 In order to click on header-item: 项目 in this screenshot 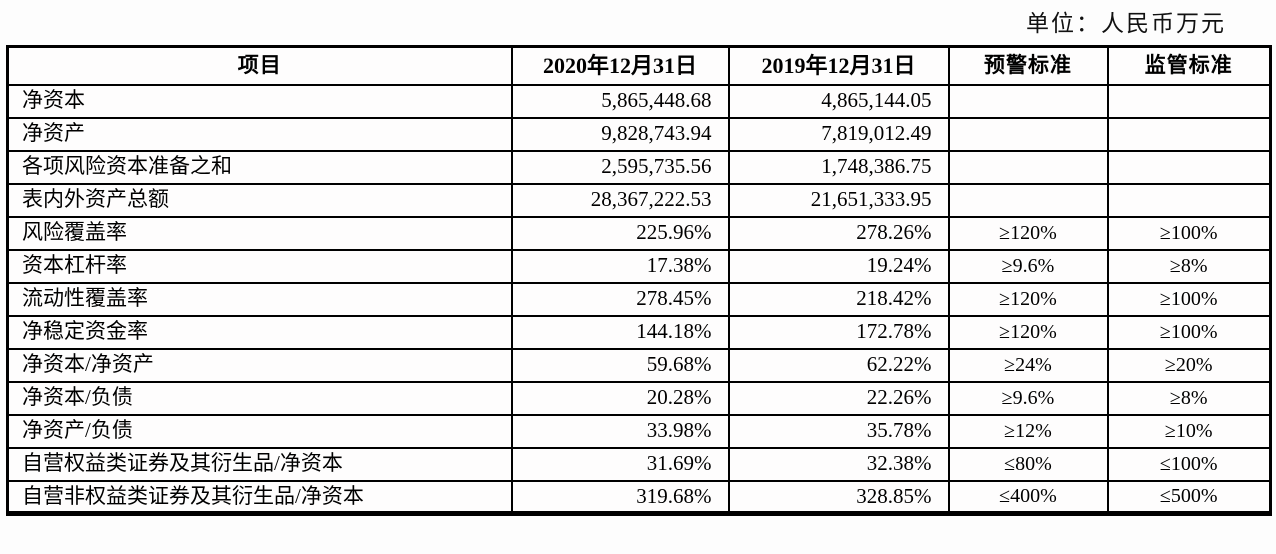, I will do `click(259, 65)`.